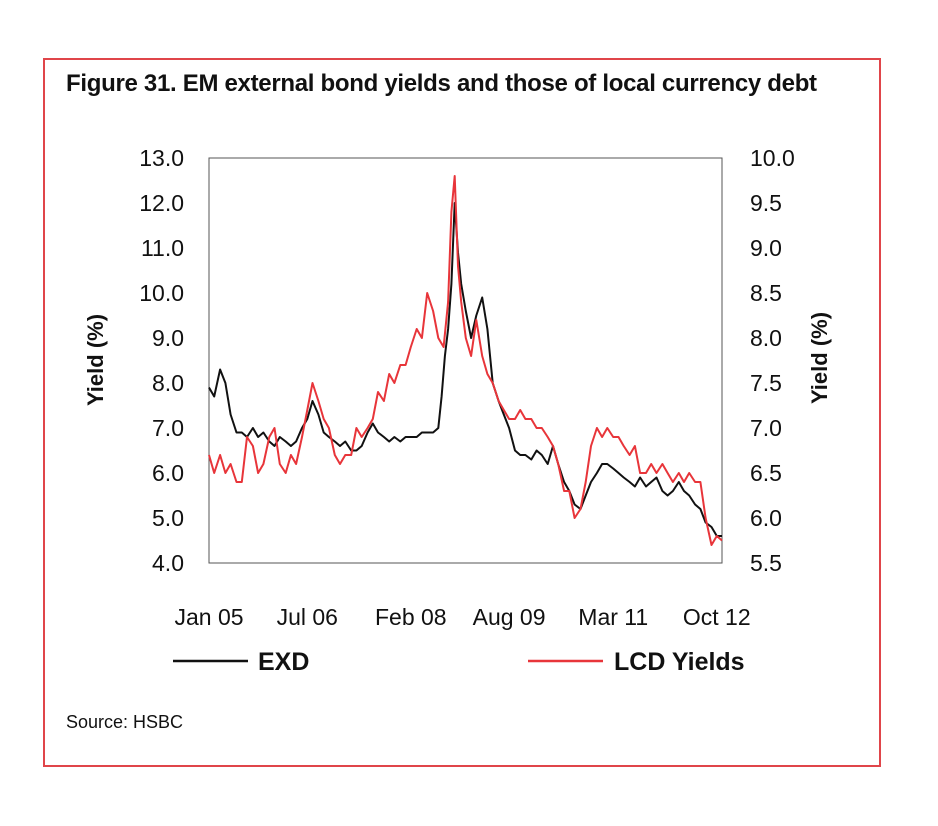 Image resolution: width=938 pixels, height=826 pixels. What do you see at coordinates (208, 617) in the screenshot?
I see `x-tick-label: Jan 05` at bounding box center [208, 617].